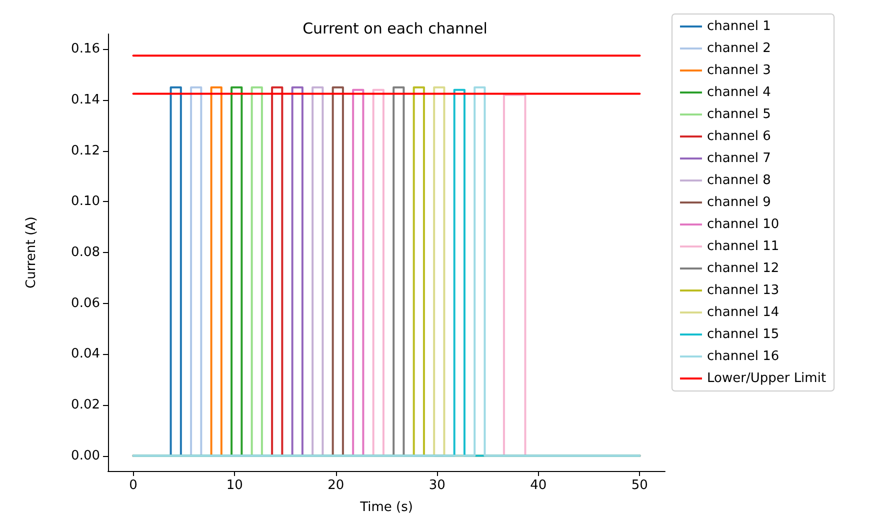 This screenshot has width=889, height=527. I want to click on legend-label: channel 2, so click(739, 48).